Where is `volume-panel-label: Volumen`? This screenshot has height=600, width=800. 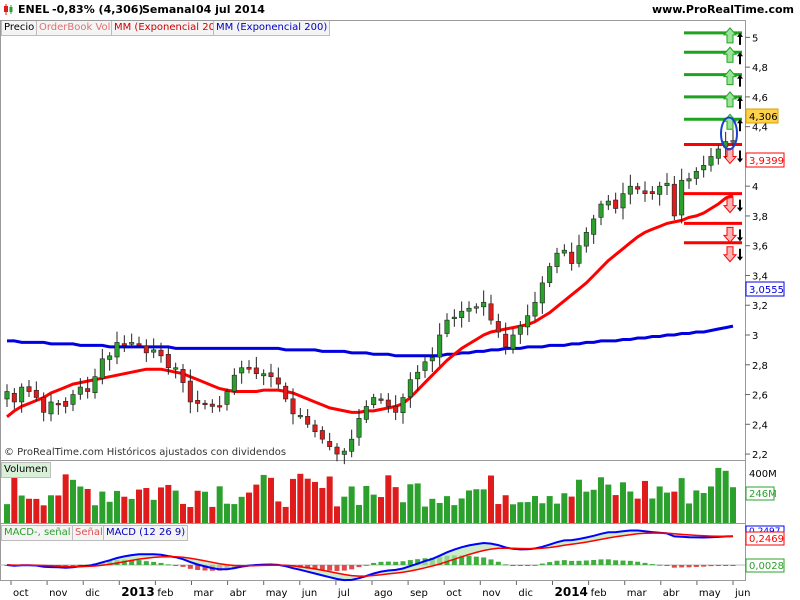
volume-panel-label: Volumen is located at coordinates (26, 470).